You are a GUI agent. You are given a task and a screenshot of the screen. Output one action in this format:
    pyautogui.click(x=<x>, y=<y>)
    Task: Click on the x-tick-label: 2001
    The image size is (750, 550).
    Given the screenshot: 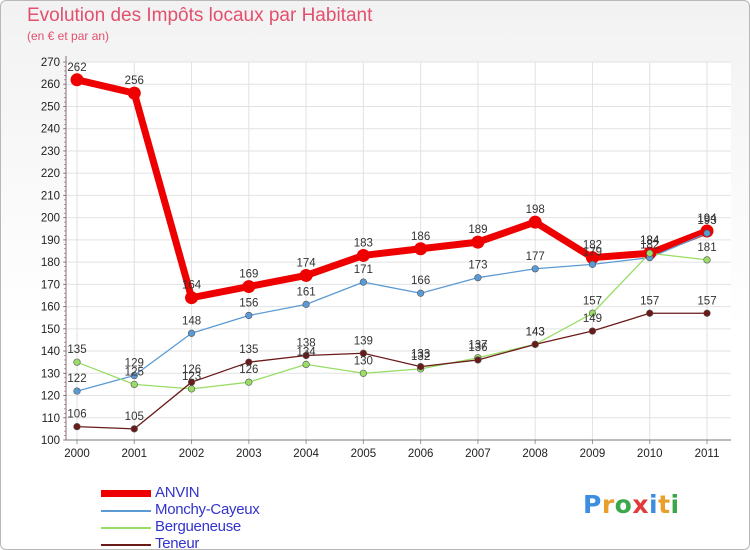 What is the action you would take?
    pyautogui.click(x=134, y=454)
    